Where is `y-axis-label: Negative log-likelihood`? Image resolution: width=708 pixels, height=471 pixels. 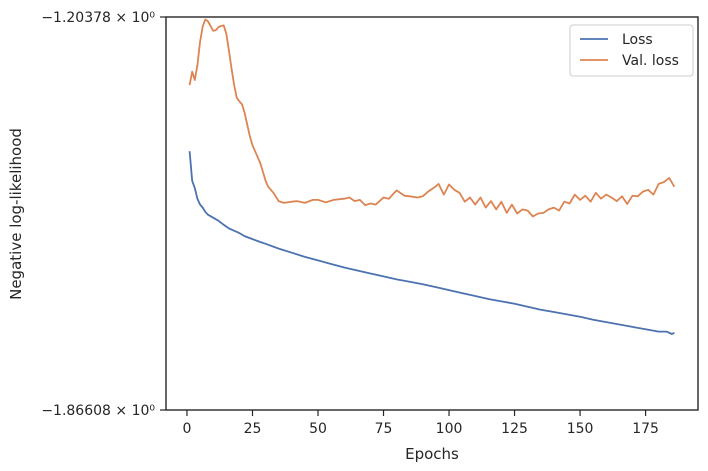
y-axis-label: Negative log-likelihood is located at coordinates (16, 214).